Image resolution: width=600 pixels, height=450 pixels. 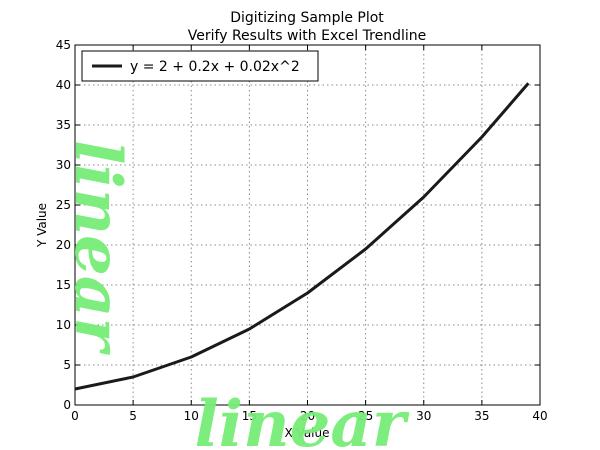 I want to click on watermark-vertical: linear, so click(x=97, y=247).